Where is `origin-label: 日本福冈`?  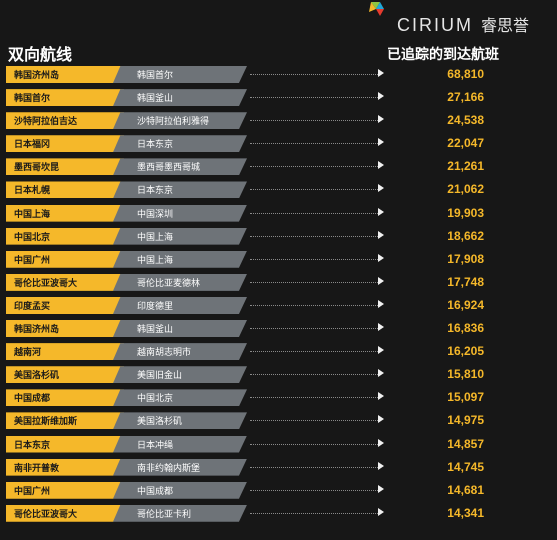
origin-label: 日本福冈 is located at coordinates (32, 145).